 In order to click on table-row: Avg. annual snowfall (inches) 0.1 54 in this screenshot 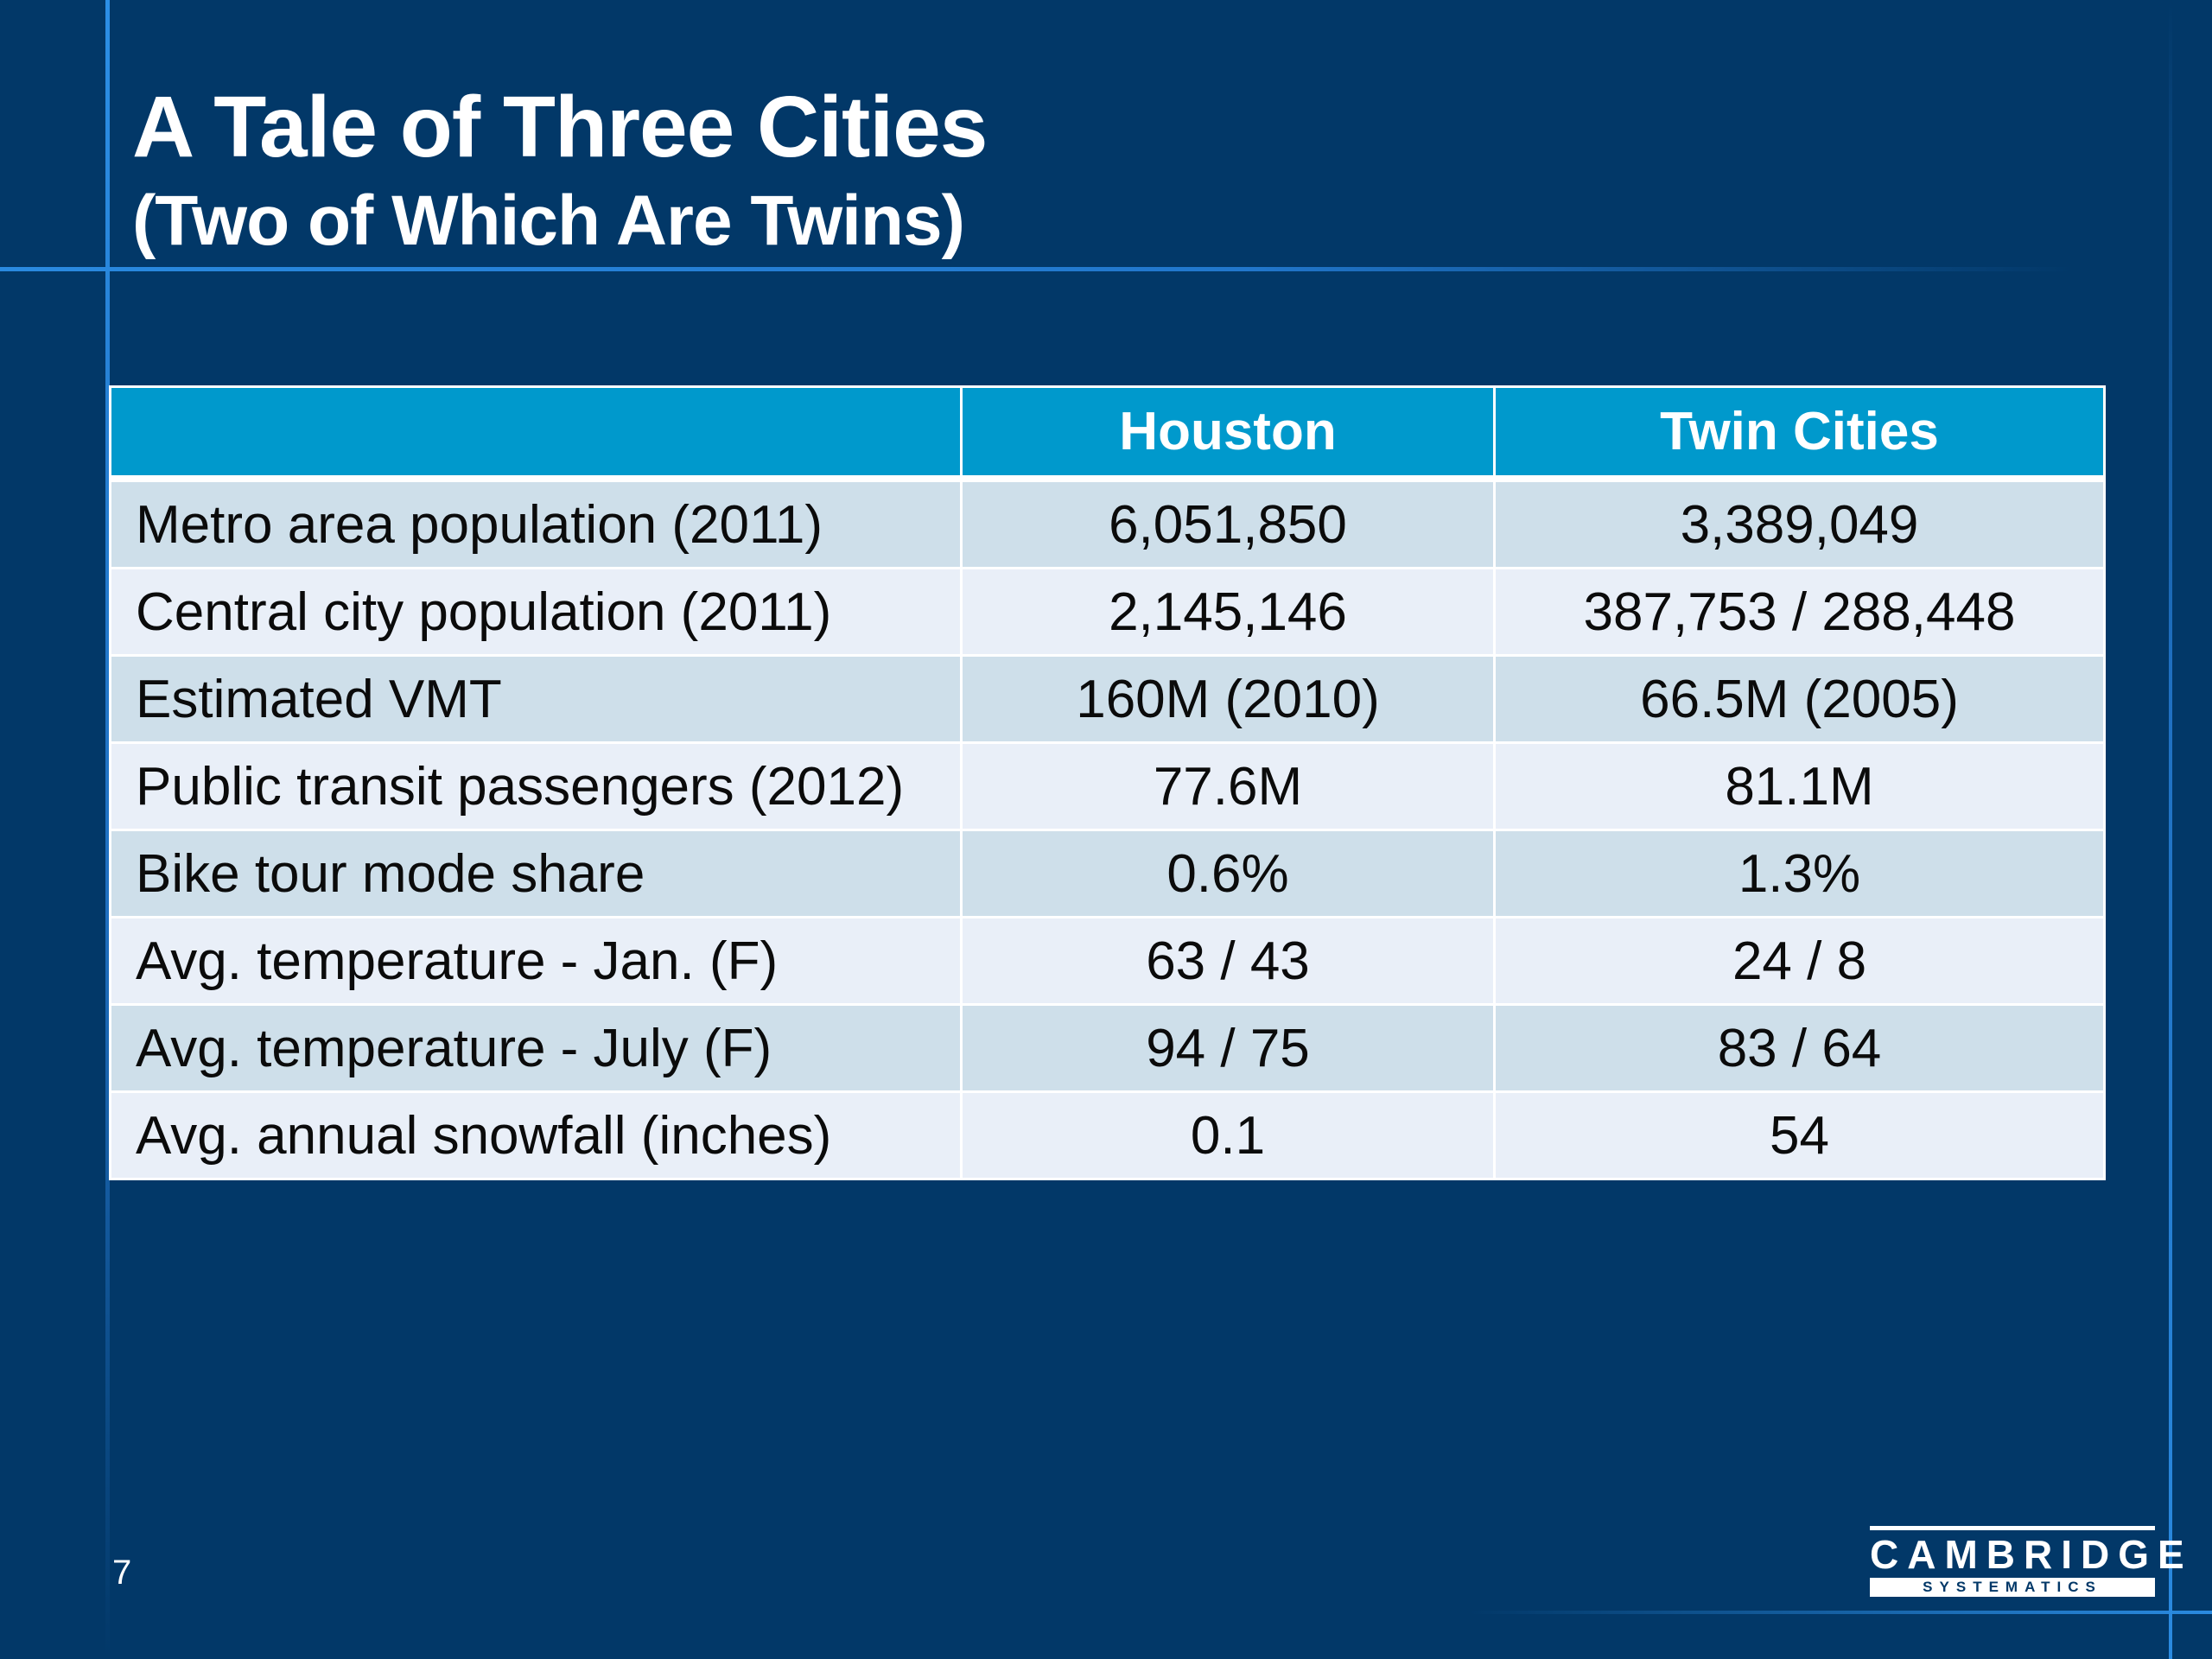, I will do `click(1107, 1135)`.